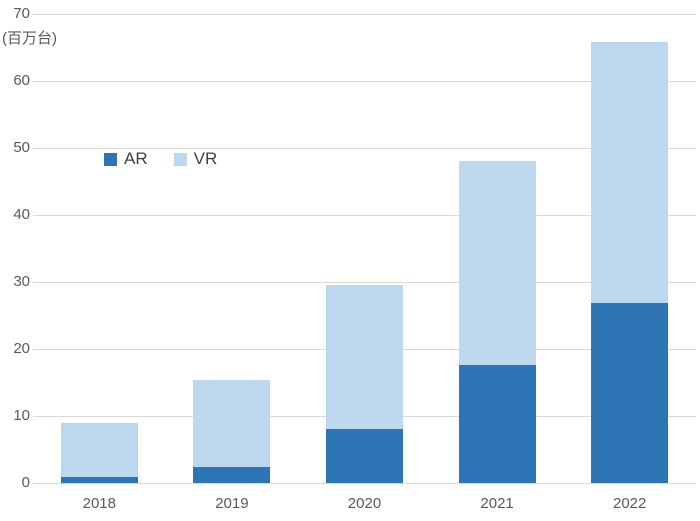 This screenshot has height=521, width=700. Describe the element at coordinates (136, 158) in the screenshot. I see `ar-legend-label: AR` at that location.